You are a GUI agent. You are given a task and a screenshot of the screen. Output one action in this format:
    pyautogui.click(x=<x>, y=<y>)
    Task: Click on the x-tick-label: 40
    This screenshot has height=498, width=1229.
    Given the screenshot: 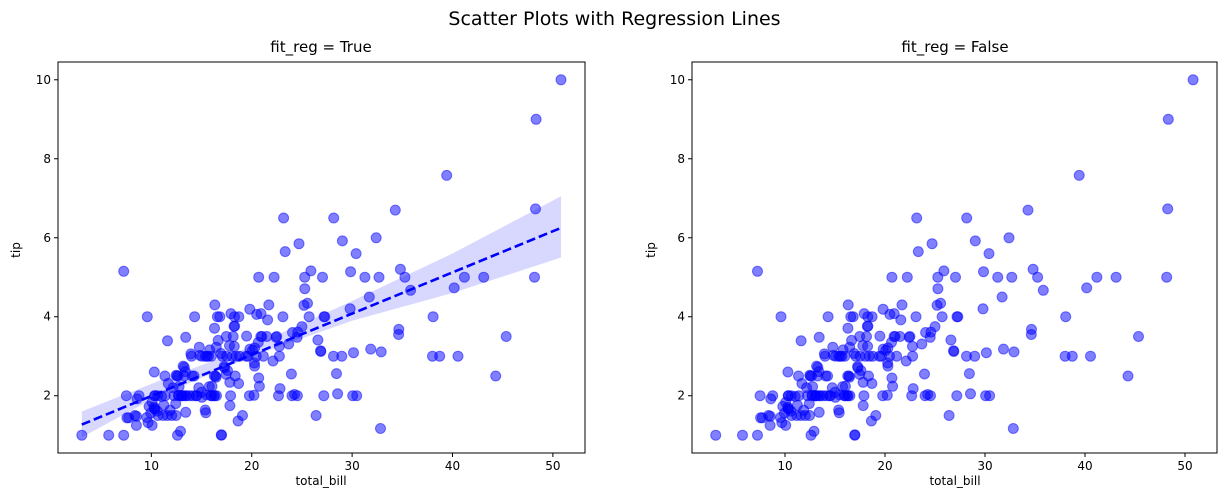 What is the action you would take?
    pyautogui.click(x=1084, y=466)
    